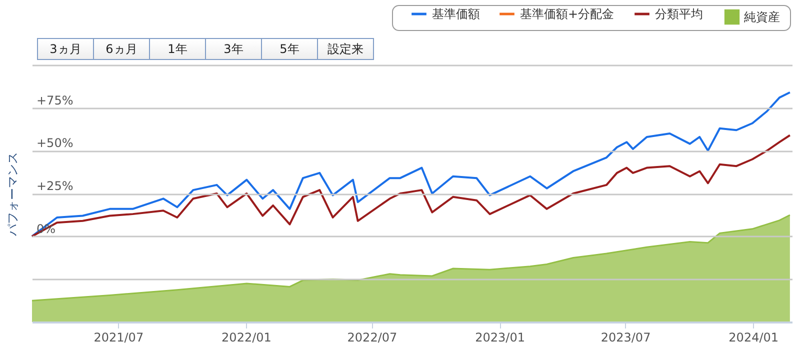  I want to click on x-tick-label: 2023/01, so click(500, 337).